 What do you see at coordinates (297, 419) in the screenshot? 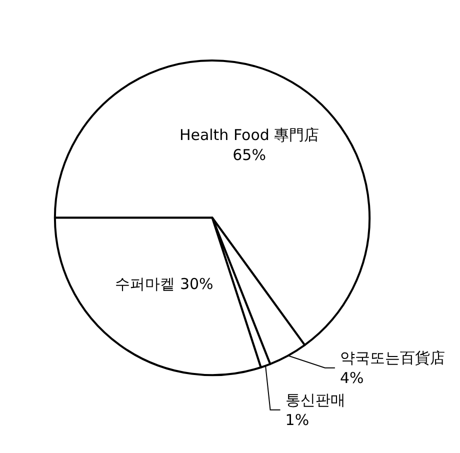
I see `data-label: 1%` at bounding box center [297, 419].